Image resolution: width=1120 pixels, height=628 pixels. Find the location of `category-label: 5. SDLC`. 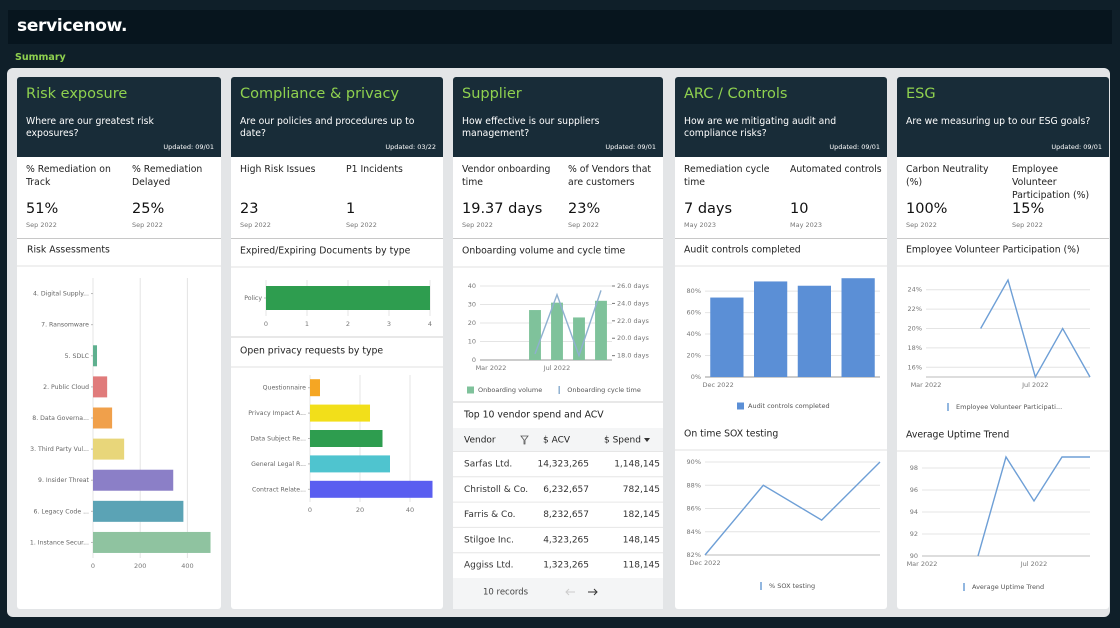

category-label: 5. SDLC is located at coordinates (77, 356).